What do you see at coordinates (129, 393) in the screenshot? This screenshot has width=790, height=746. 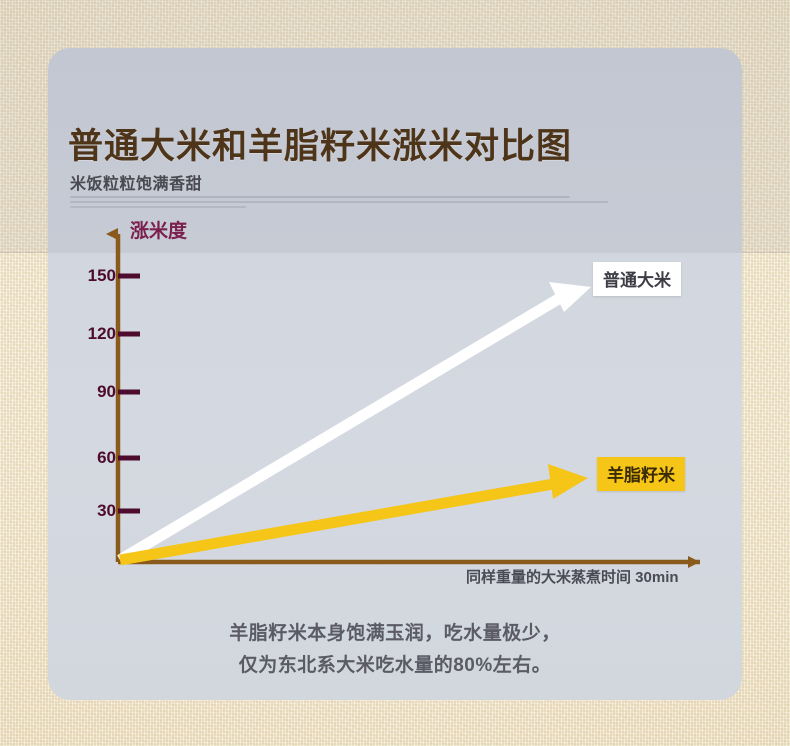 I see `y-tick-marks` at bounding box center [129, 393].